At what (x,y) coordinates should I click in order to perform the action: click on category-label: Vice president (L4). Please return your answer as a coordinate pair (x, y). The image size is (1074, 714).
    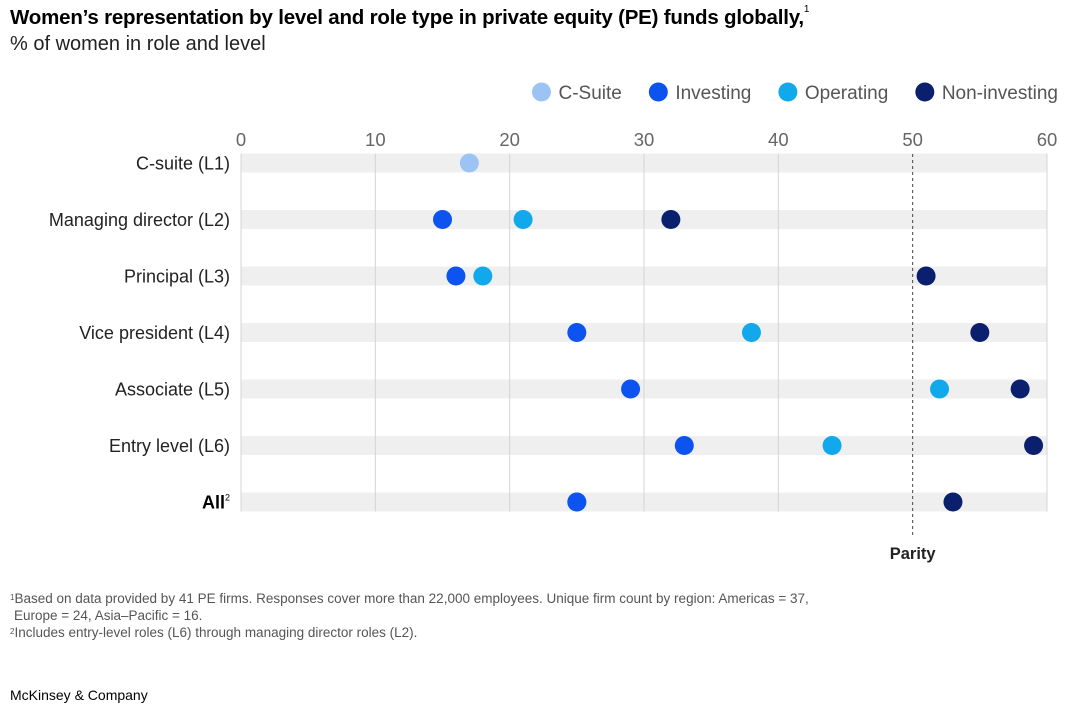
    Looking at the image, I should click on (154, 333).